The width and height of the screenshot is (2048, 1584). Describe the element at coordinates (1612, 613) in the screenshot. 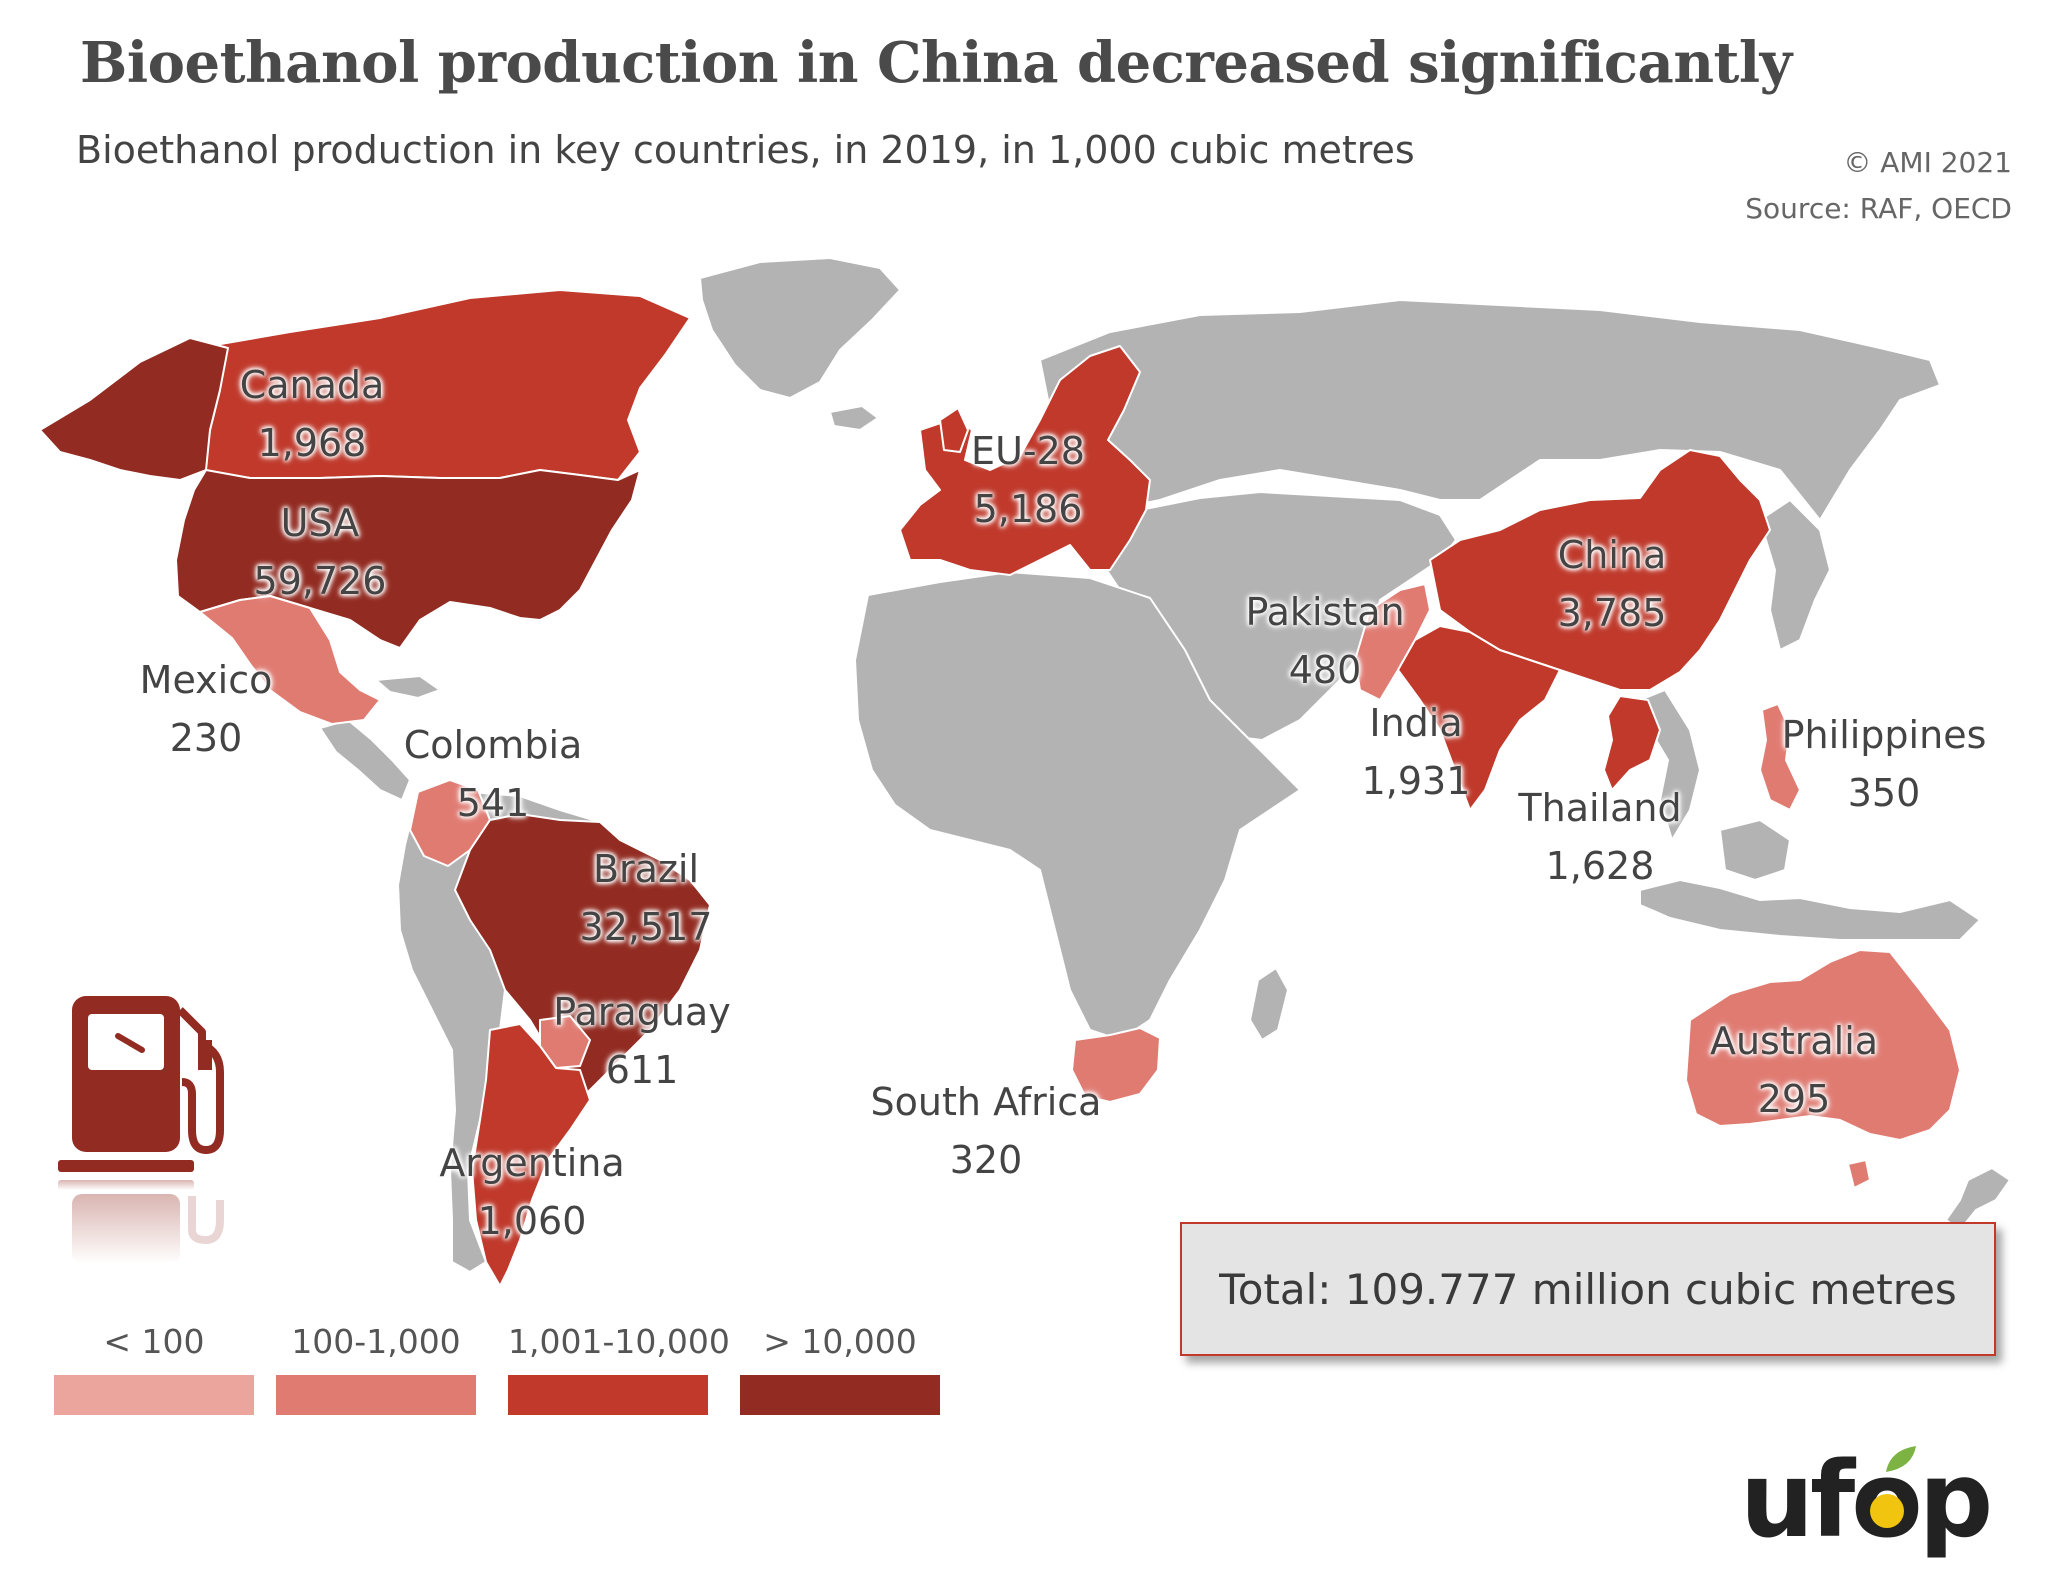

I see `country-value: 3,785` at that location.